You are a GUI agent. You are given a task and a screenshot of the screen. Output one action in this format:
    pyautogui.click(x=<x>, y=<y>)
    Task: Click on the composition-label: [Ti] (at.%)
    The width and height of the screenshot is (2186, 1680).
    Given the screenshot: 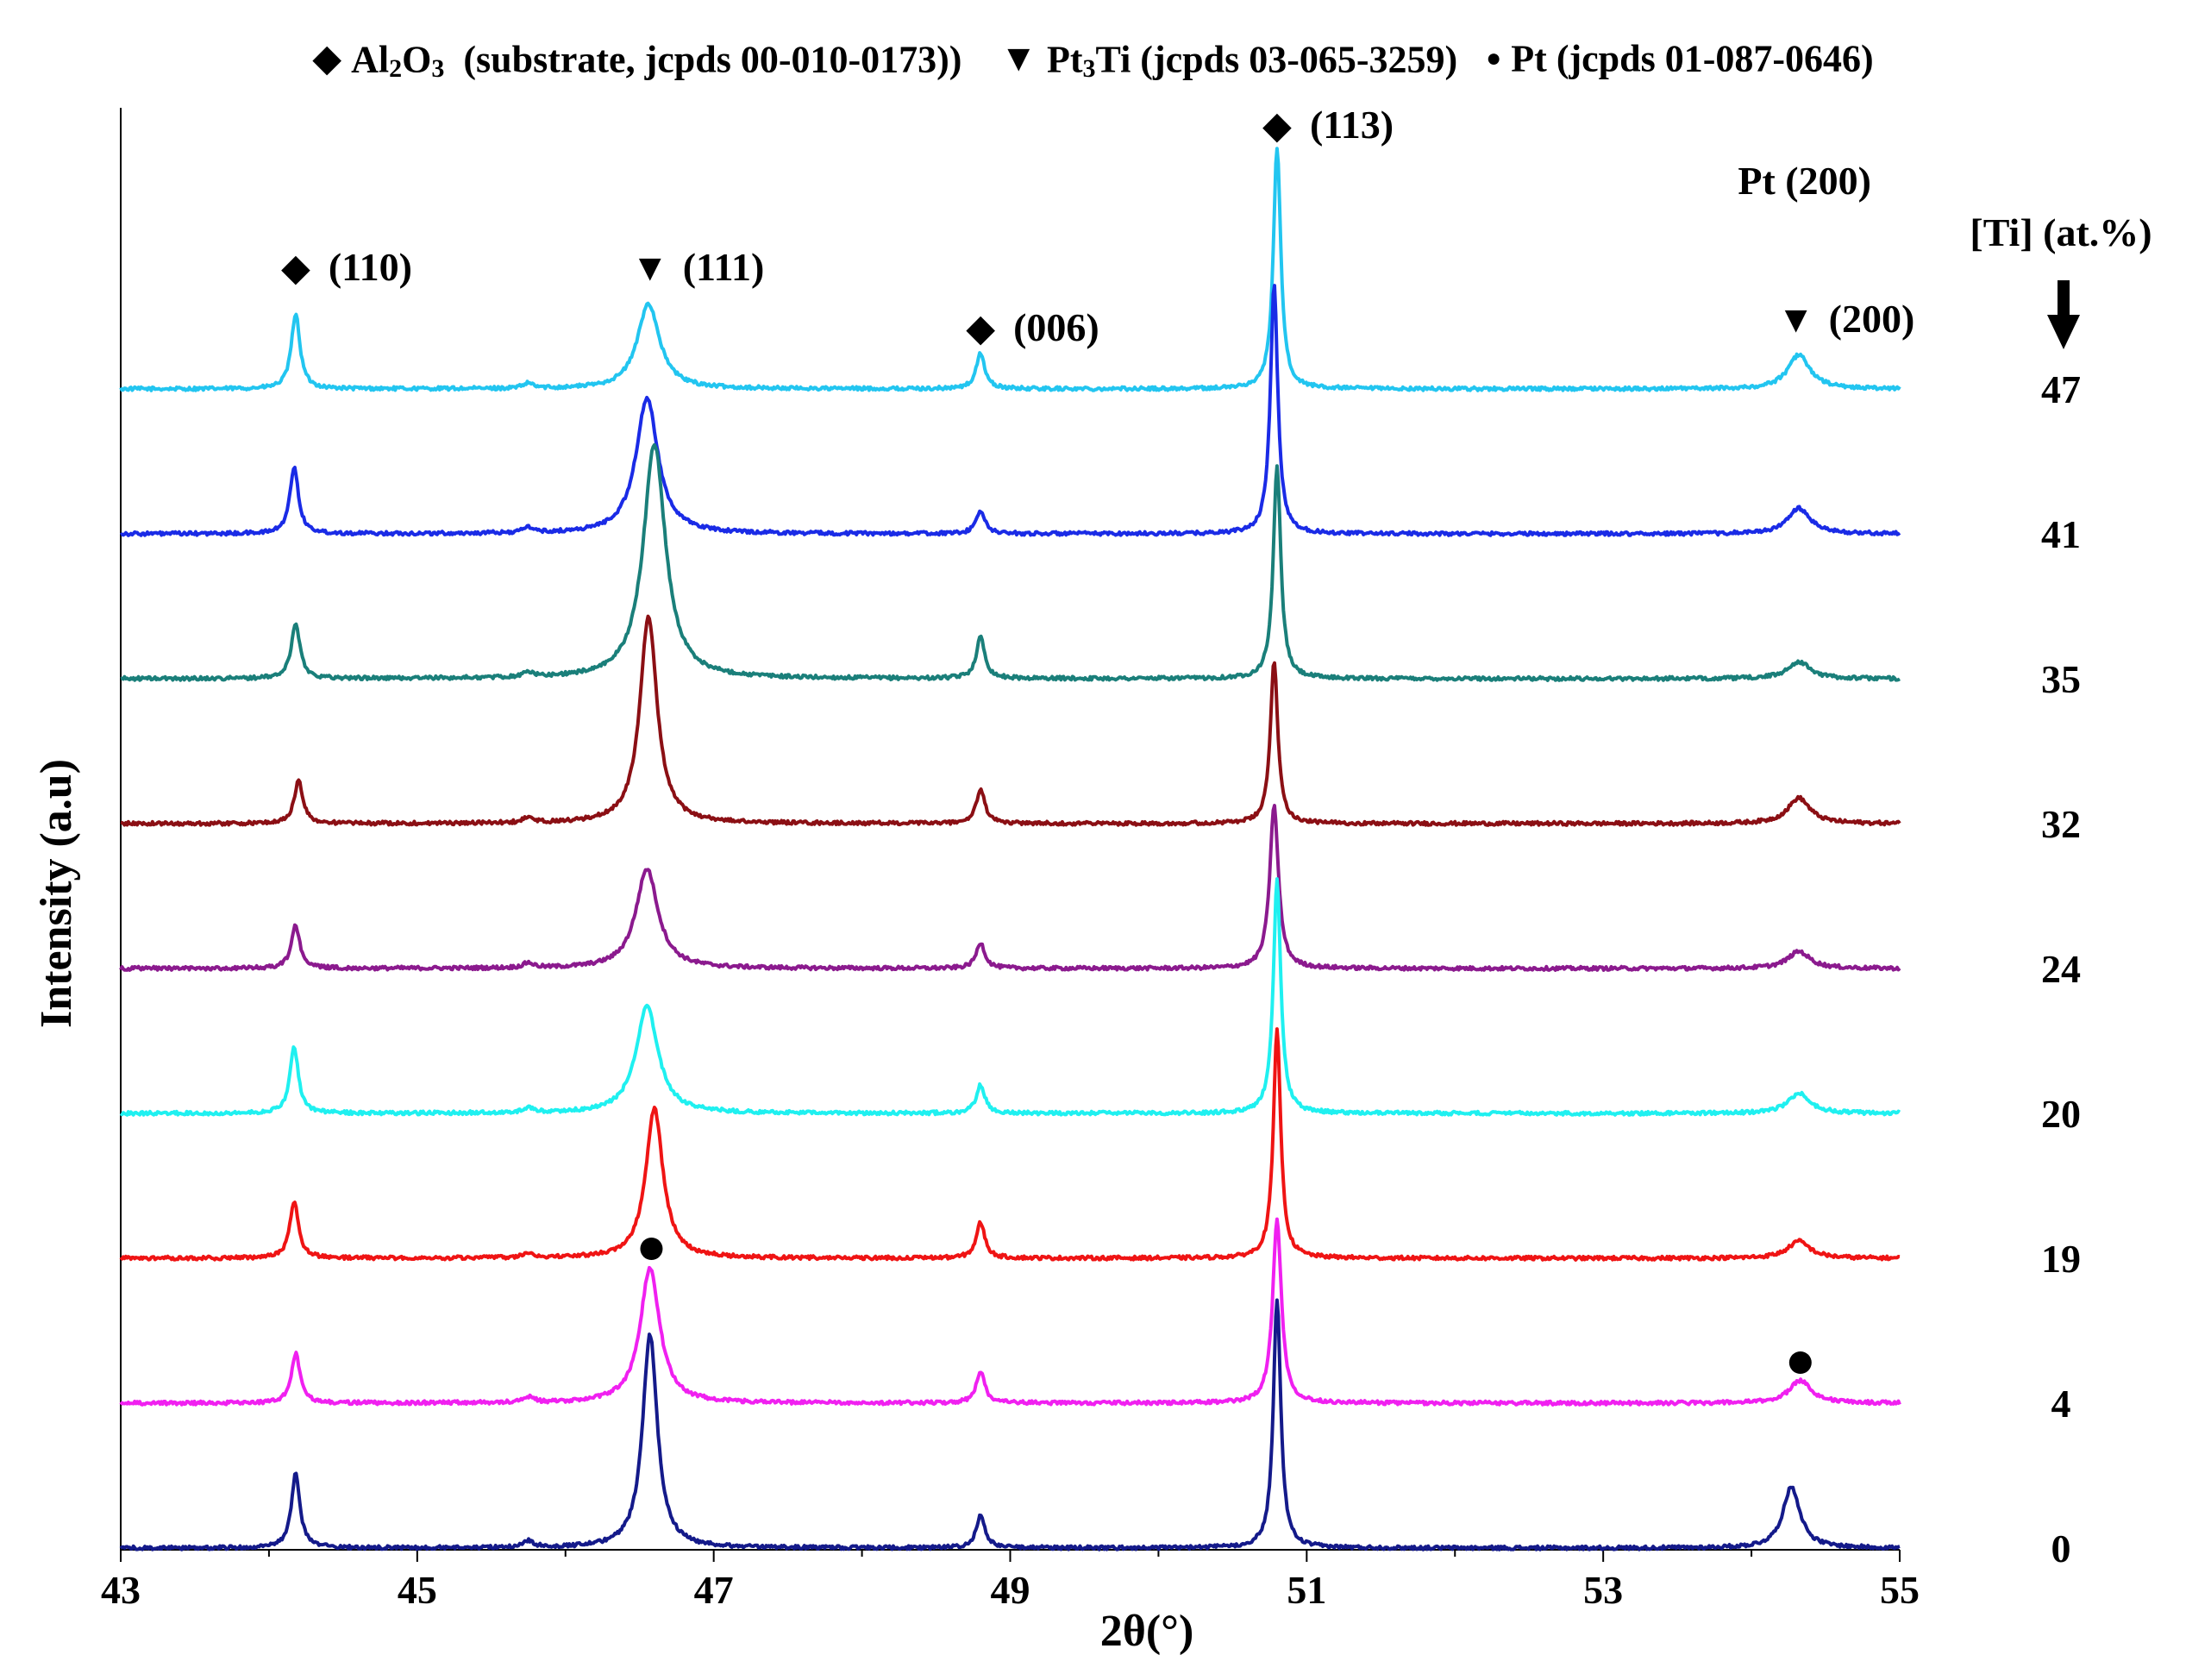 What is the action you would take?
    pyautogui.click(x=2061, y=232)
    